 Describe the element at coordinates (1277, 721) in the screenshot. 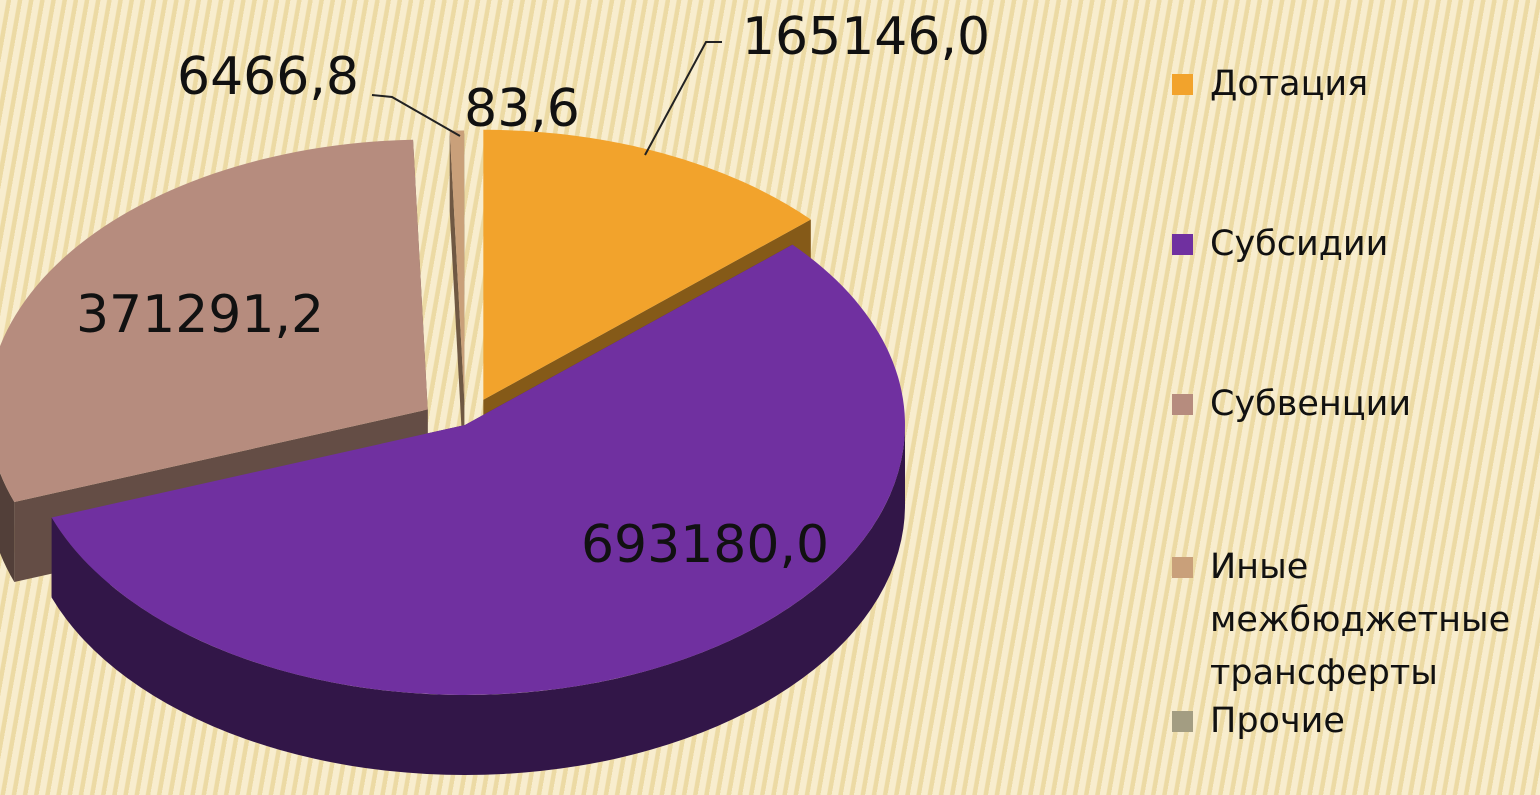

I see `legend-label: Прочие` at that location.